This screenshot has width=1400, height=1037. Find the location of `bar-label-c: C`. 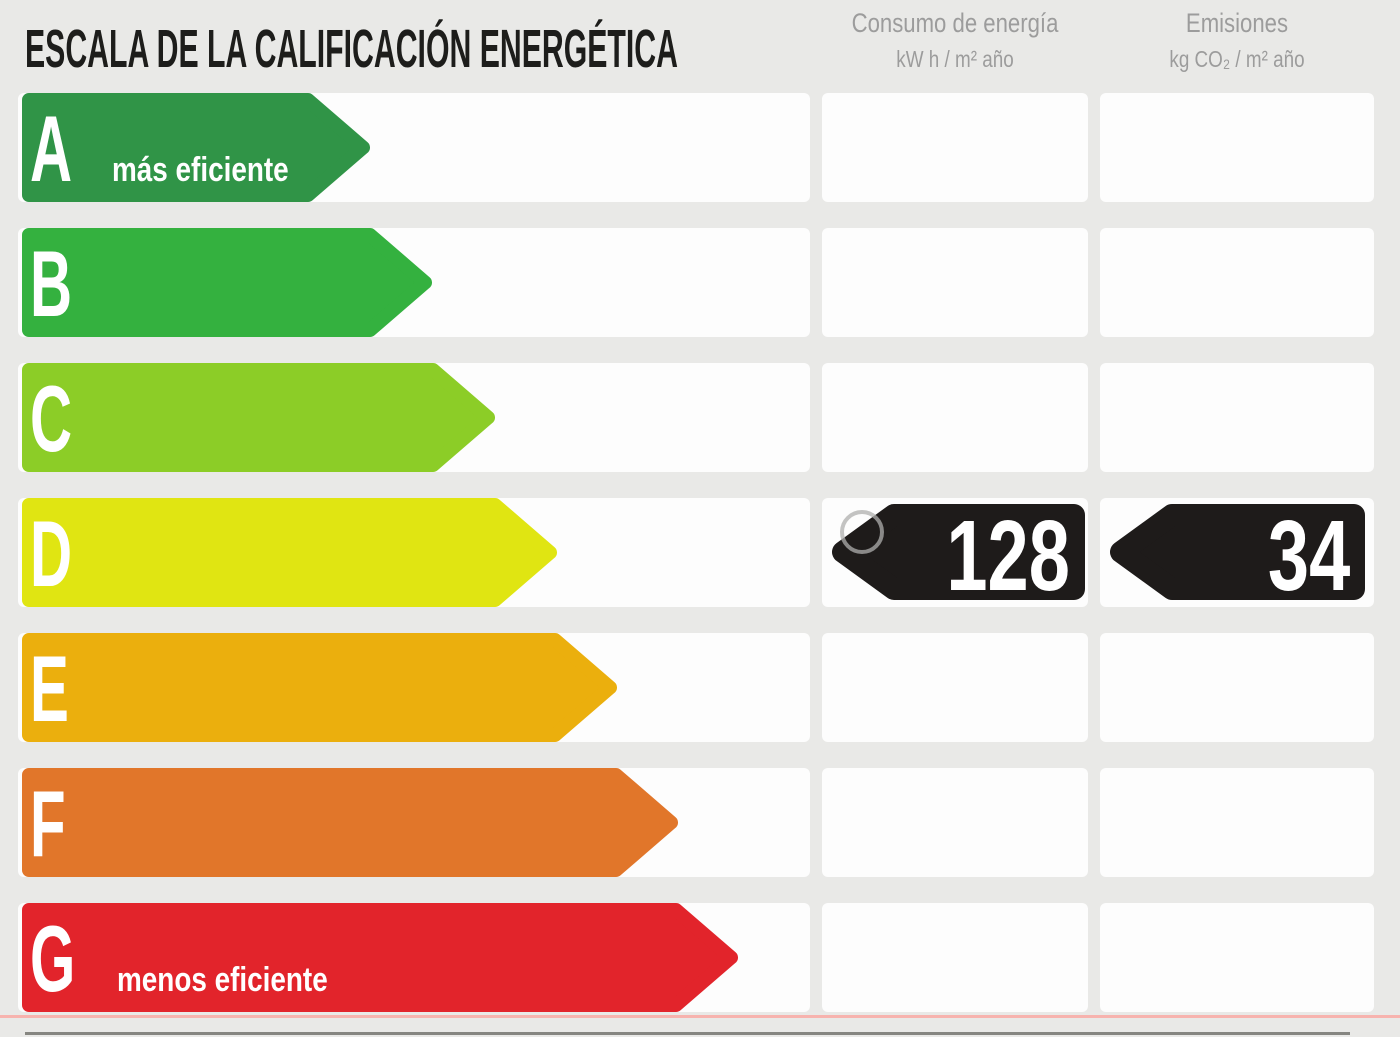

bar-label-c: C is located at coordinates (64, 419).